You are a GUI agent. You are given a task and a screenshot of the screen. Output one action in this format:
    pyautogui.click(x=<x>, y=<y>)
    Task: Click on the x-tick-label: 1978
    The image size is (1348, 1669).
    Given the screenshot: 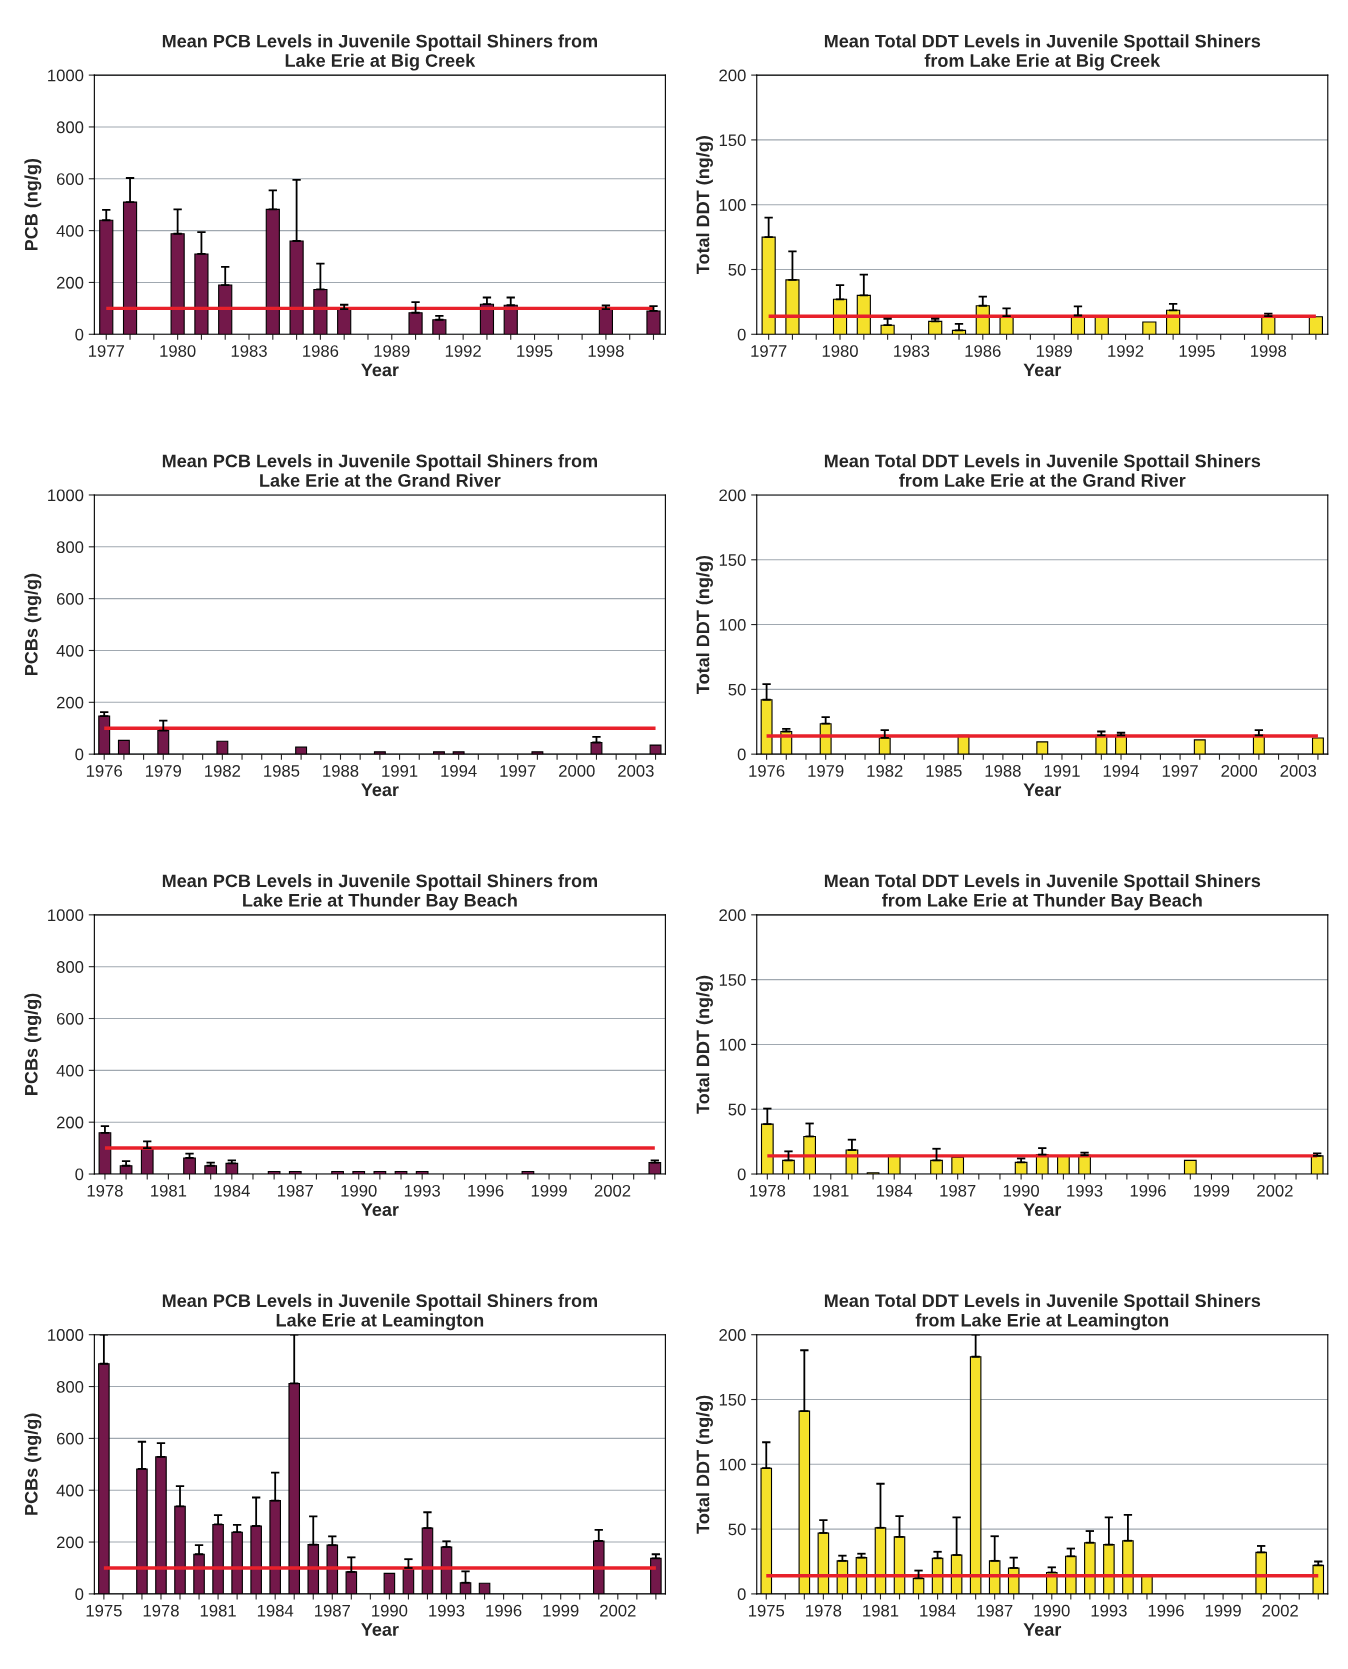 What is the action you would take?
    pyautogui.click(x=824, y=1610)
    